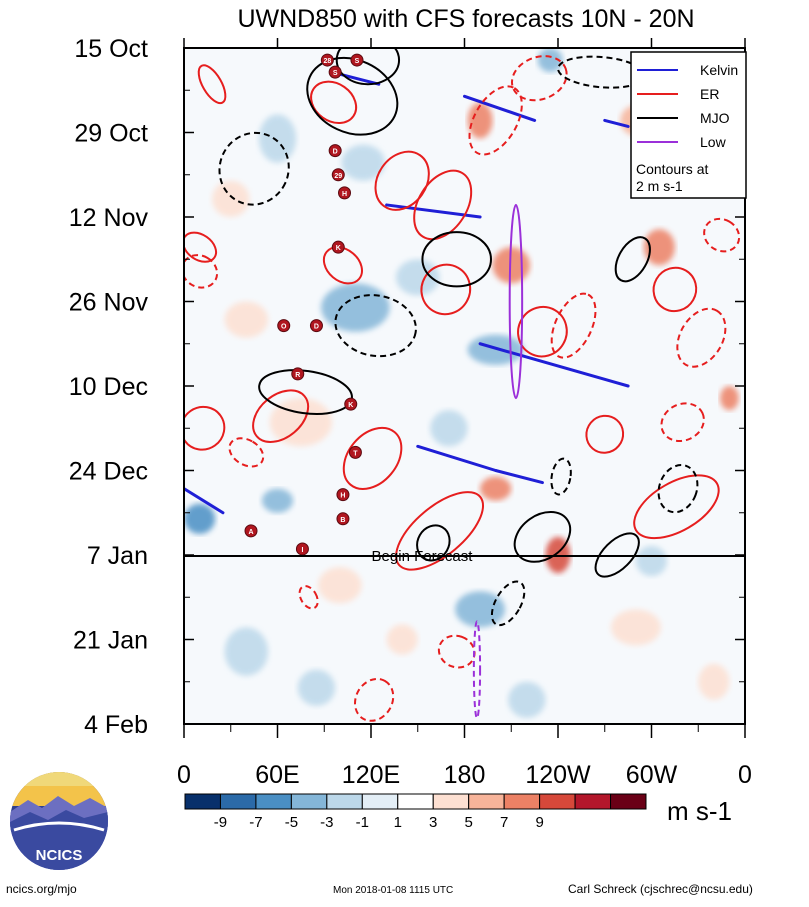 The image size is (809, 907). What do you see at coordinates (433, 822) in the screenshot?
I see `colorbar-label: 3` at bounding box center [433, 822].